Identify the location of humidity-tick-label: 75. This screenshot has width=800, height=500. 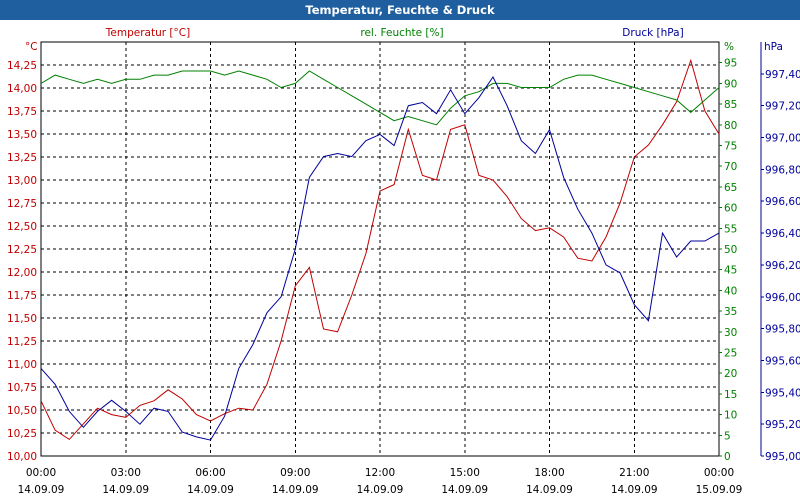
(730, 147).